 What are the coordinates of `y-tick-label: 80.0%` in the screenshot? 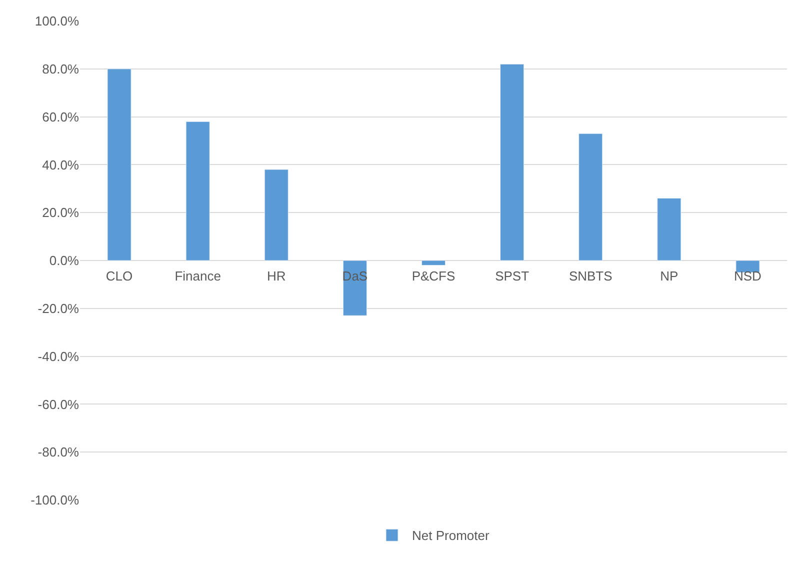 It's located at (61, 68).